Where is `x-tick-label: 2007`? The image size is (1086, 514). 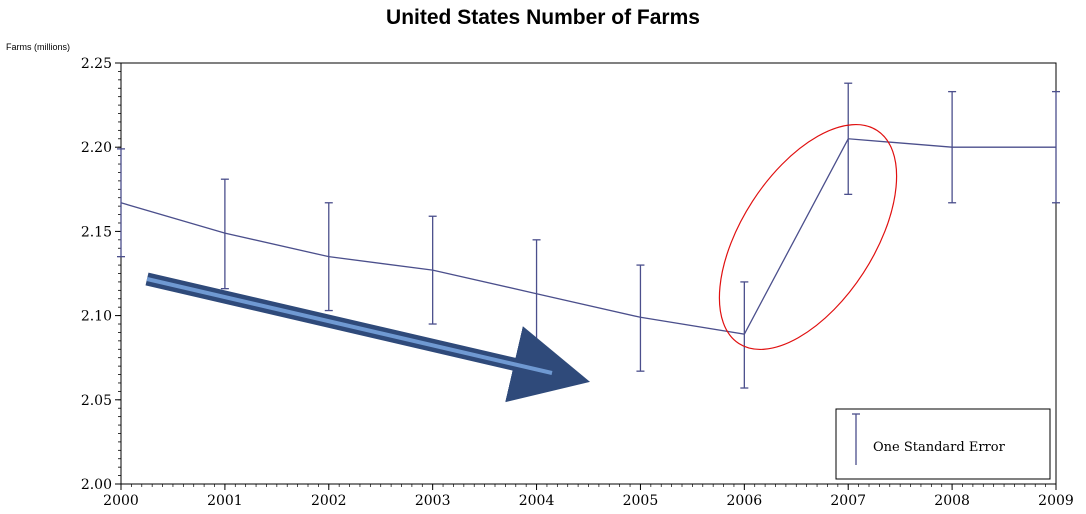
x-tick-label: 2007 is located at coordinates (848, 501).